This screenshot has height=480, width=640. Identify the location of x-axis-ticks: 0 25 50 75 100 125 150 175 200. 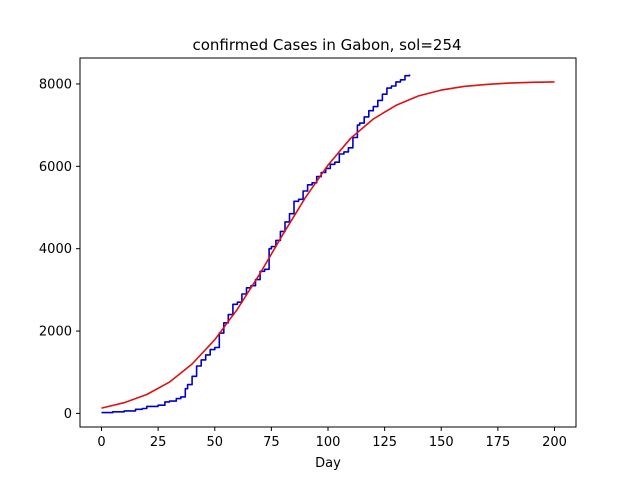
(332, 438).